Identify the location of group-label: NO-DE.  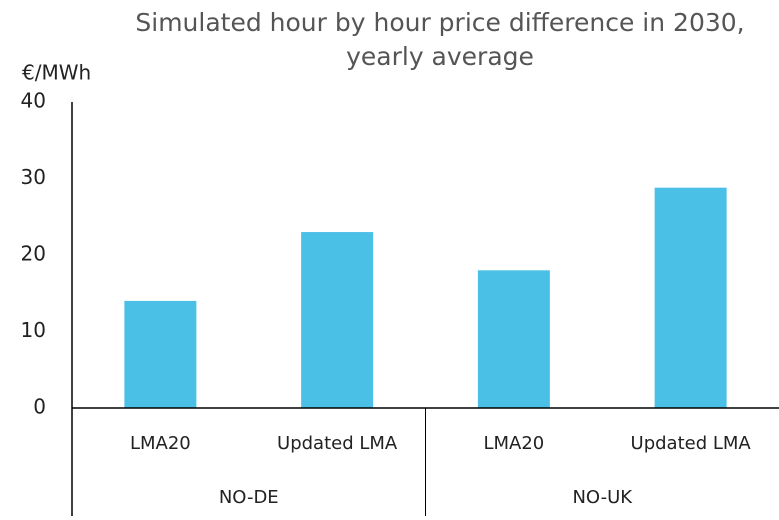
(249, 497).